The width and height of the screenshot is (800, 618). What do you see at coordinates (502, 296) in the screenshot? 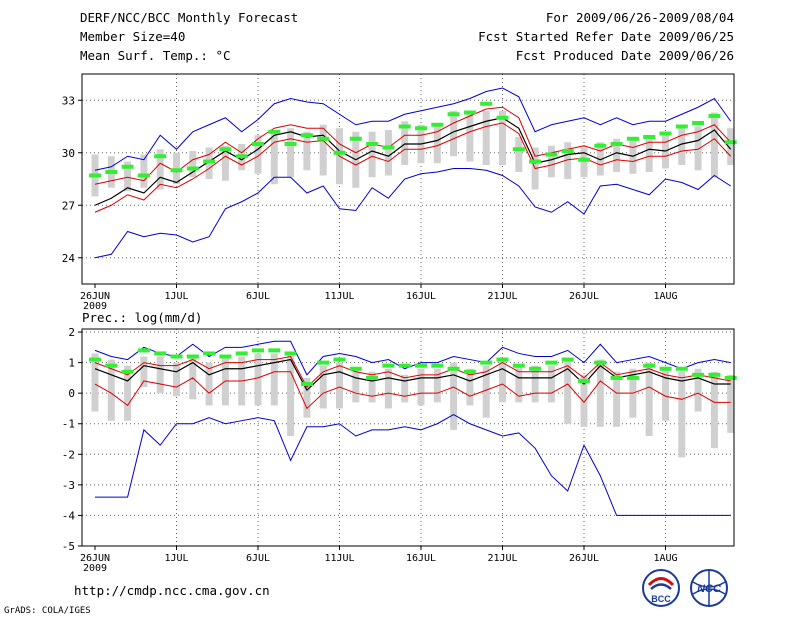
I see `x-tick-label: 21JUL` at bounding box center [502, 296].